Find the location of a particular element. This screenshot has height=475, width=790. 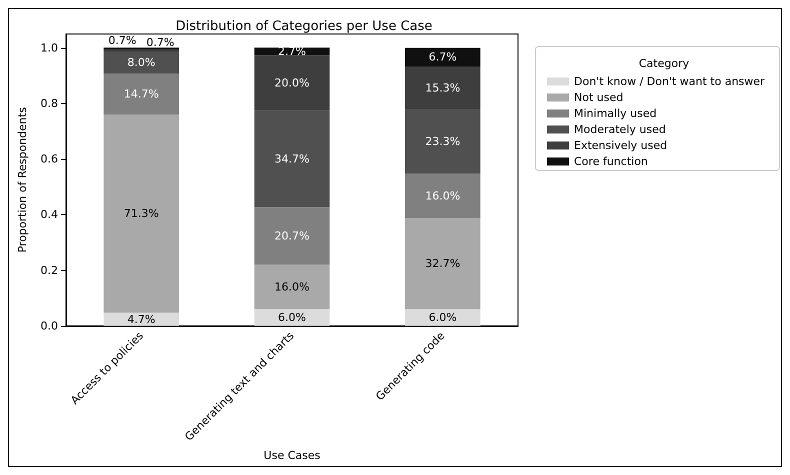

data-label: 23.3% is located at coordinates (442, 141).